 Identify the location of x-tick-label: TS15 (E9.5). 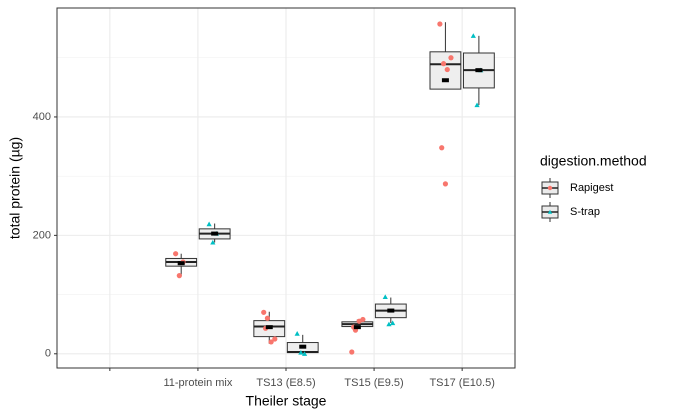
(373, 383).